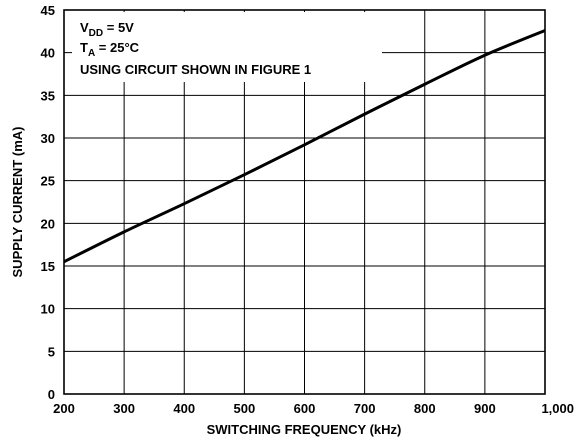 This screenshot has height=442, width=576. What do you see at coordinates (245, 408) in the screenshot?
I see `x-tick-label: 500` at bounding box center [245, 408].